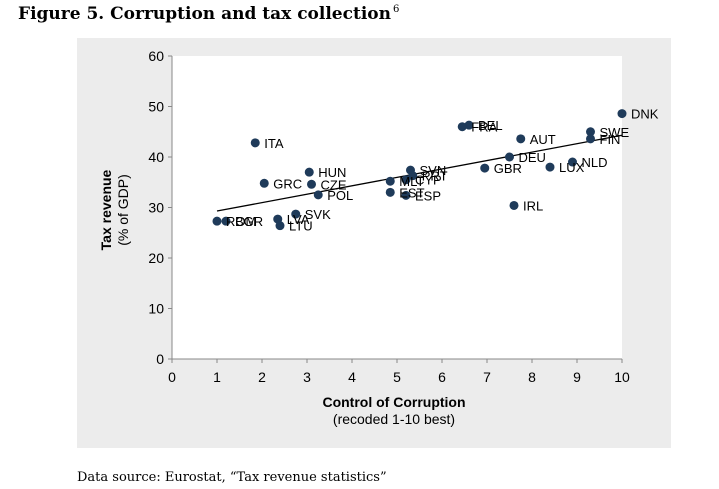 Image resolution: width=719 pixels, height=489 pixels. Describe the element at coordinates (156, 309) in the screenshot. I see `y-tick-label: 10` at that location.